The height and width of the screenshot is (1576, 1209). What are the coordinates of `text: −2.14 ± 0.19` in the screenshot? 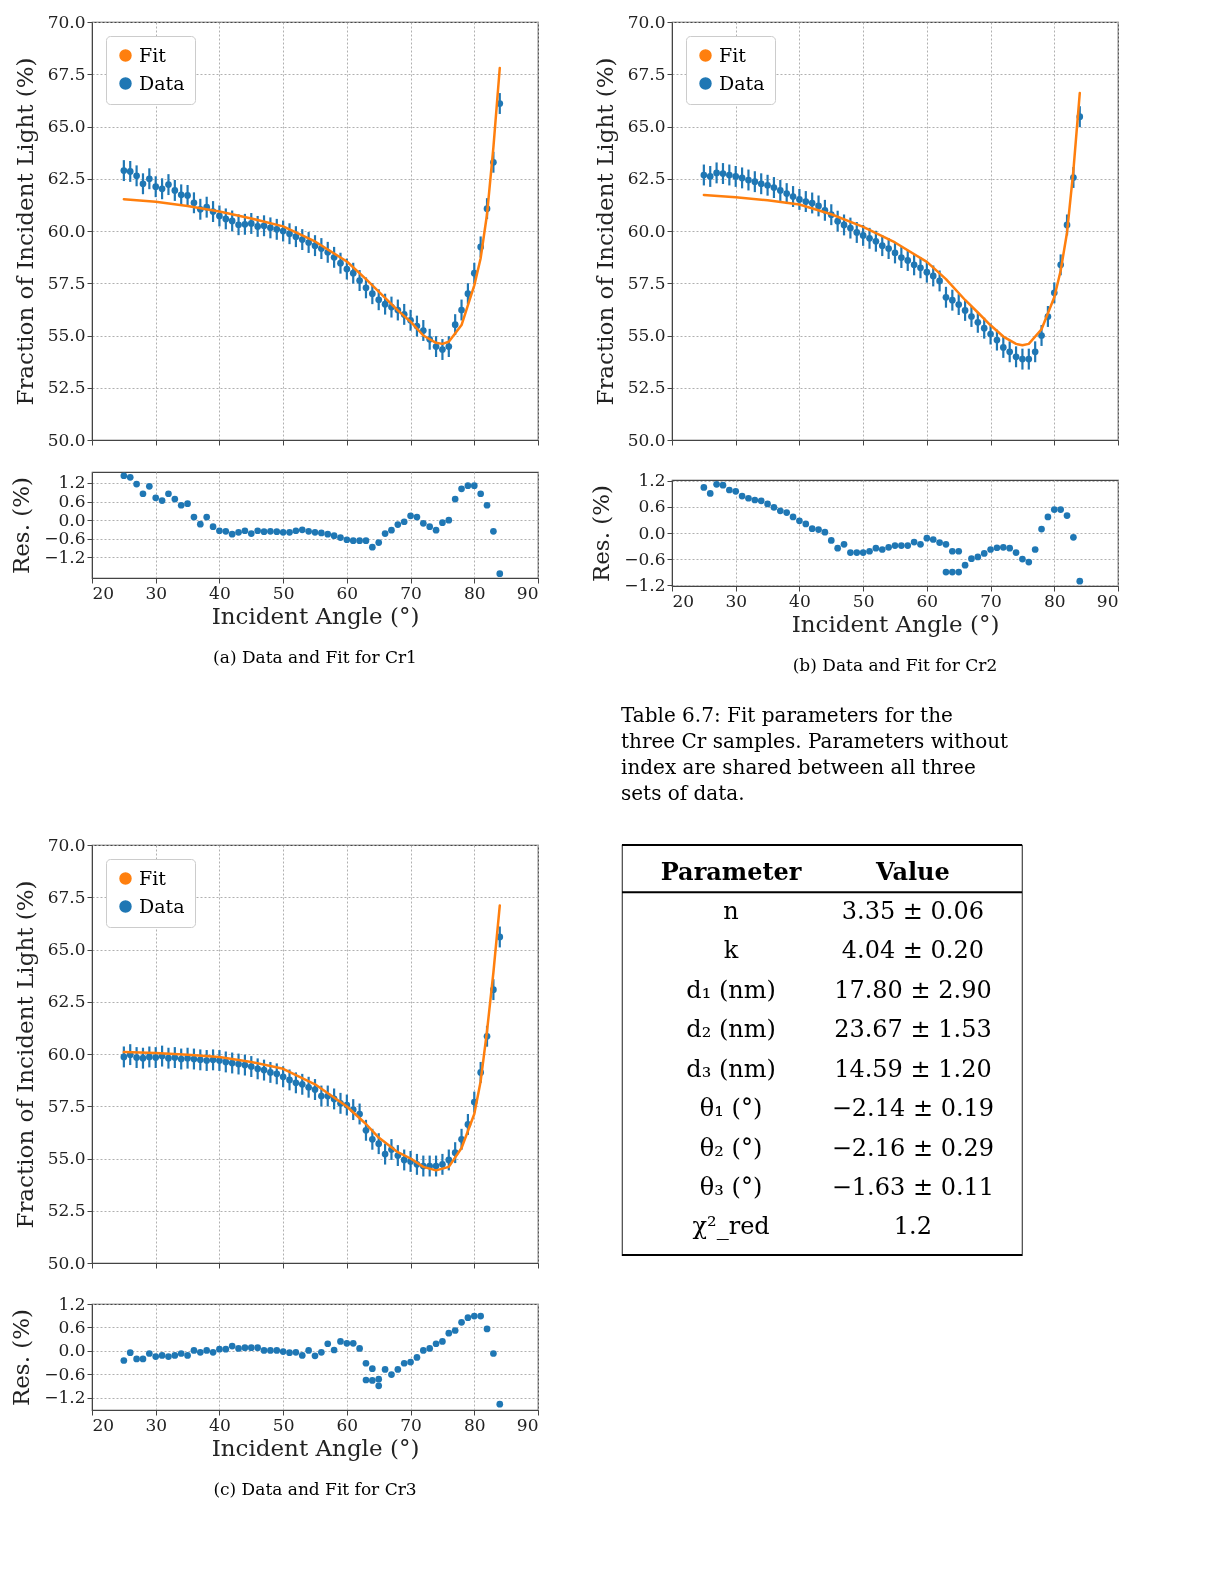 It's located at (913, 1108).